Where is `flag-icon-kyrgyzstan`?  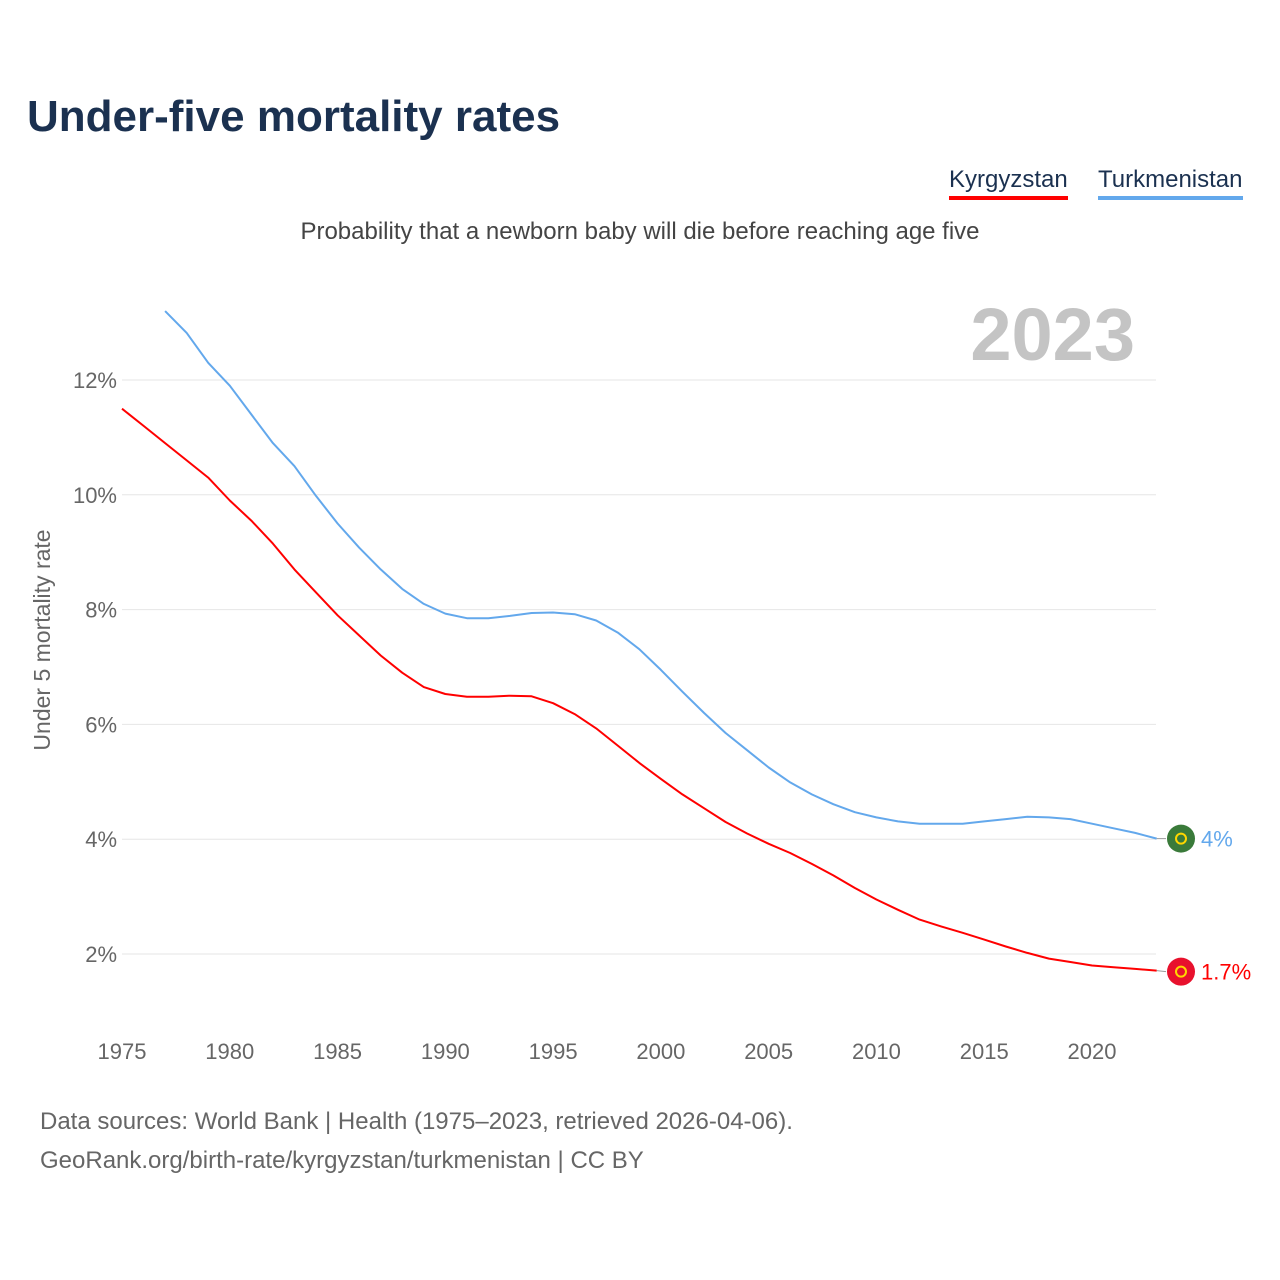
flag-icon-kyrgyzstan is located at coordinates (1181, 971).